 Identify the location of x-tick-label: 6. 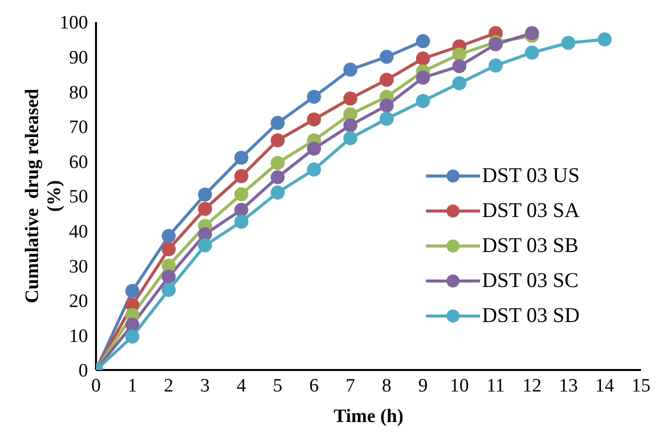
(314, 385).